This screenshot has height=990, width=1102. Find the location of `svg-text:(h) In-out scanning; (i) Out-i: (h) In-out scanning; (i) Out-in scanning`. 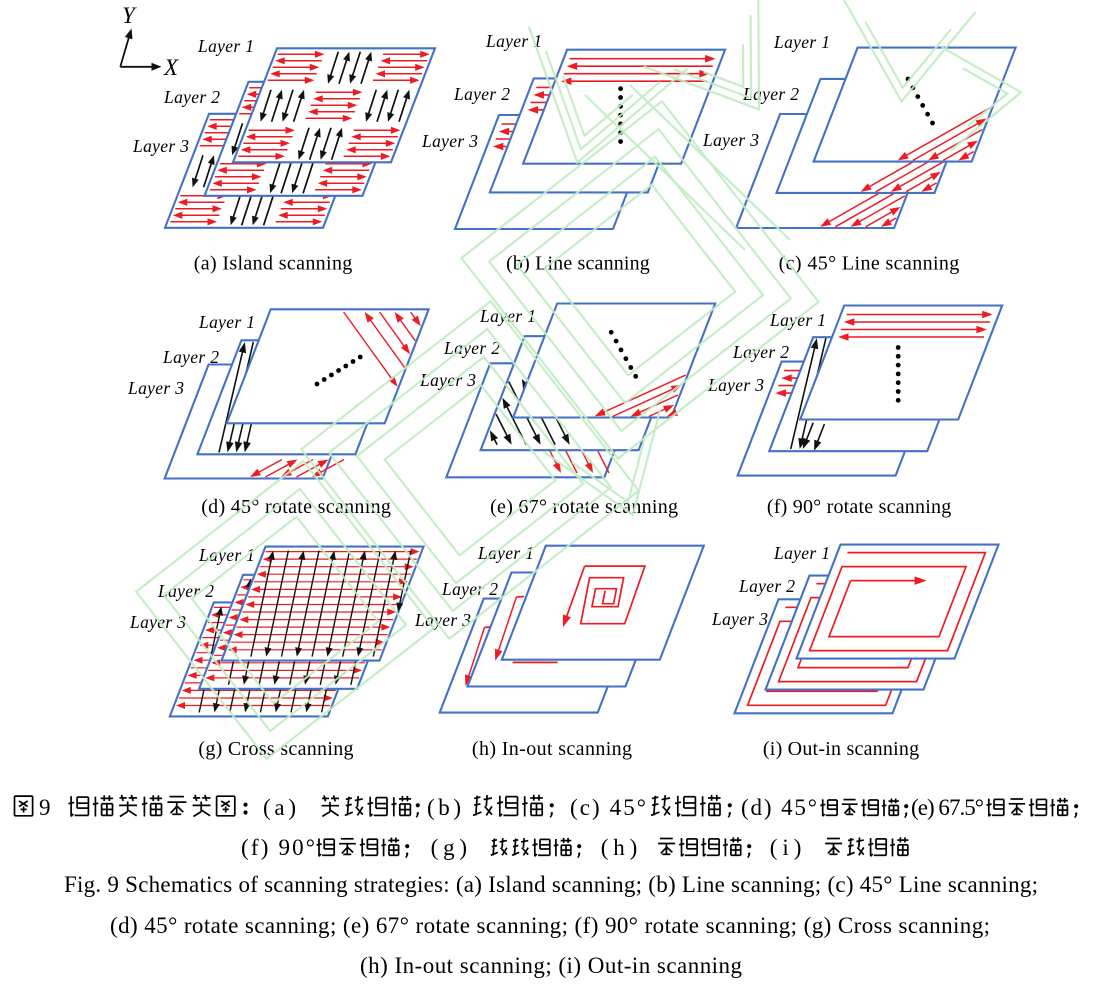

svg-text:(h) In-out scanning; (i) Out-i: (h) In-out scanning; (i) Out-in scanning is located at coordinates (551, 965).